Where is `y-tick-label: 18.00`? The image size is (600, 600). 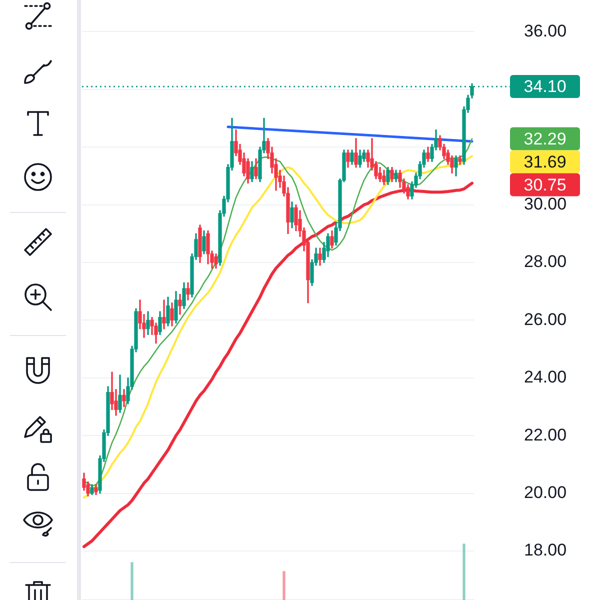 y-tick-label: 18.00 is located at coordinates (545, 550).